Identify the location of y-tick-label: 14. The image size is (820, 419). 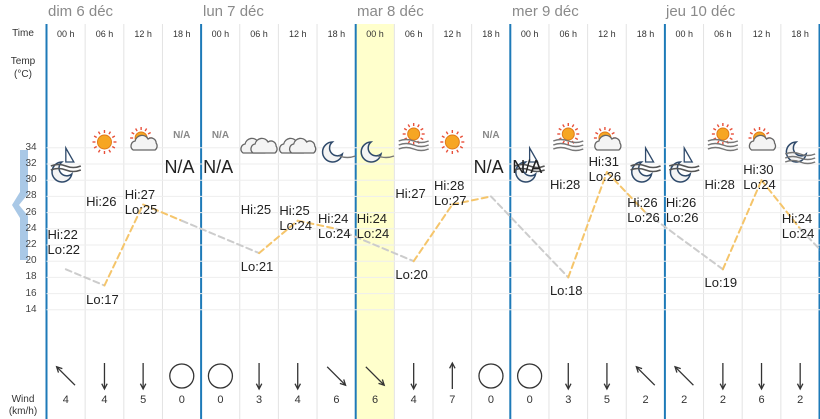
(31, 309).